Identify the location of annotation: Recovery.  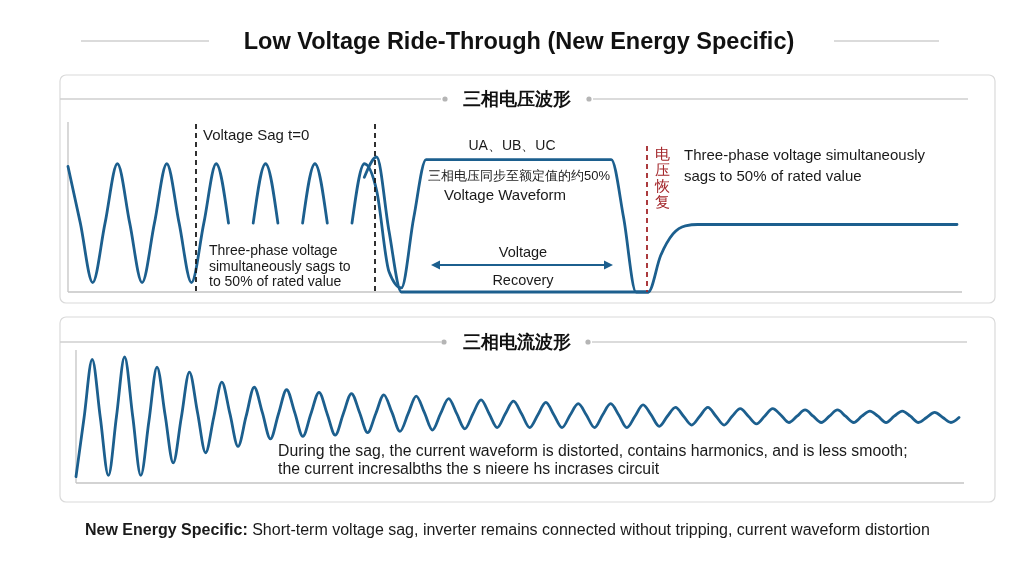
(523, 280).